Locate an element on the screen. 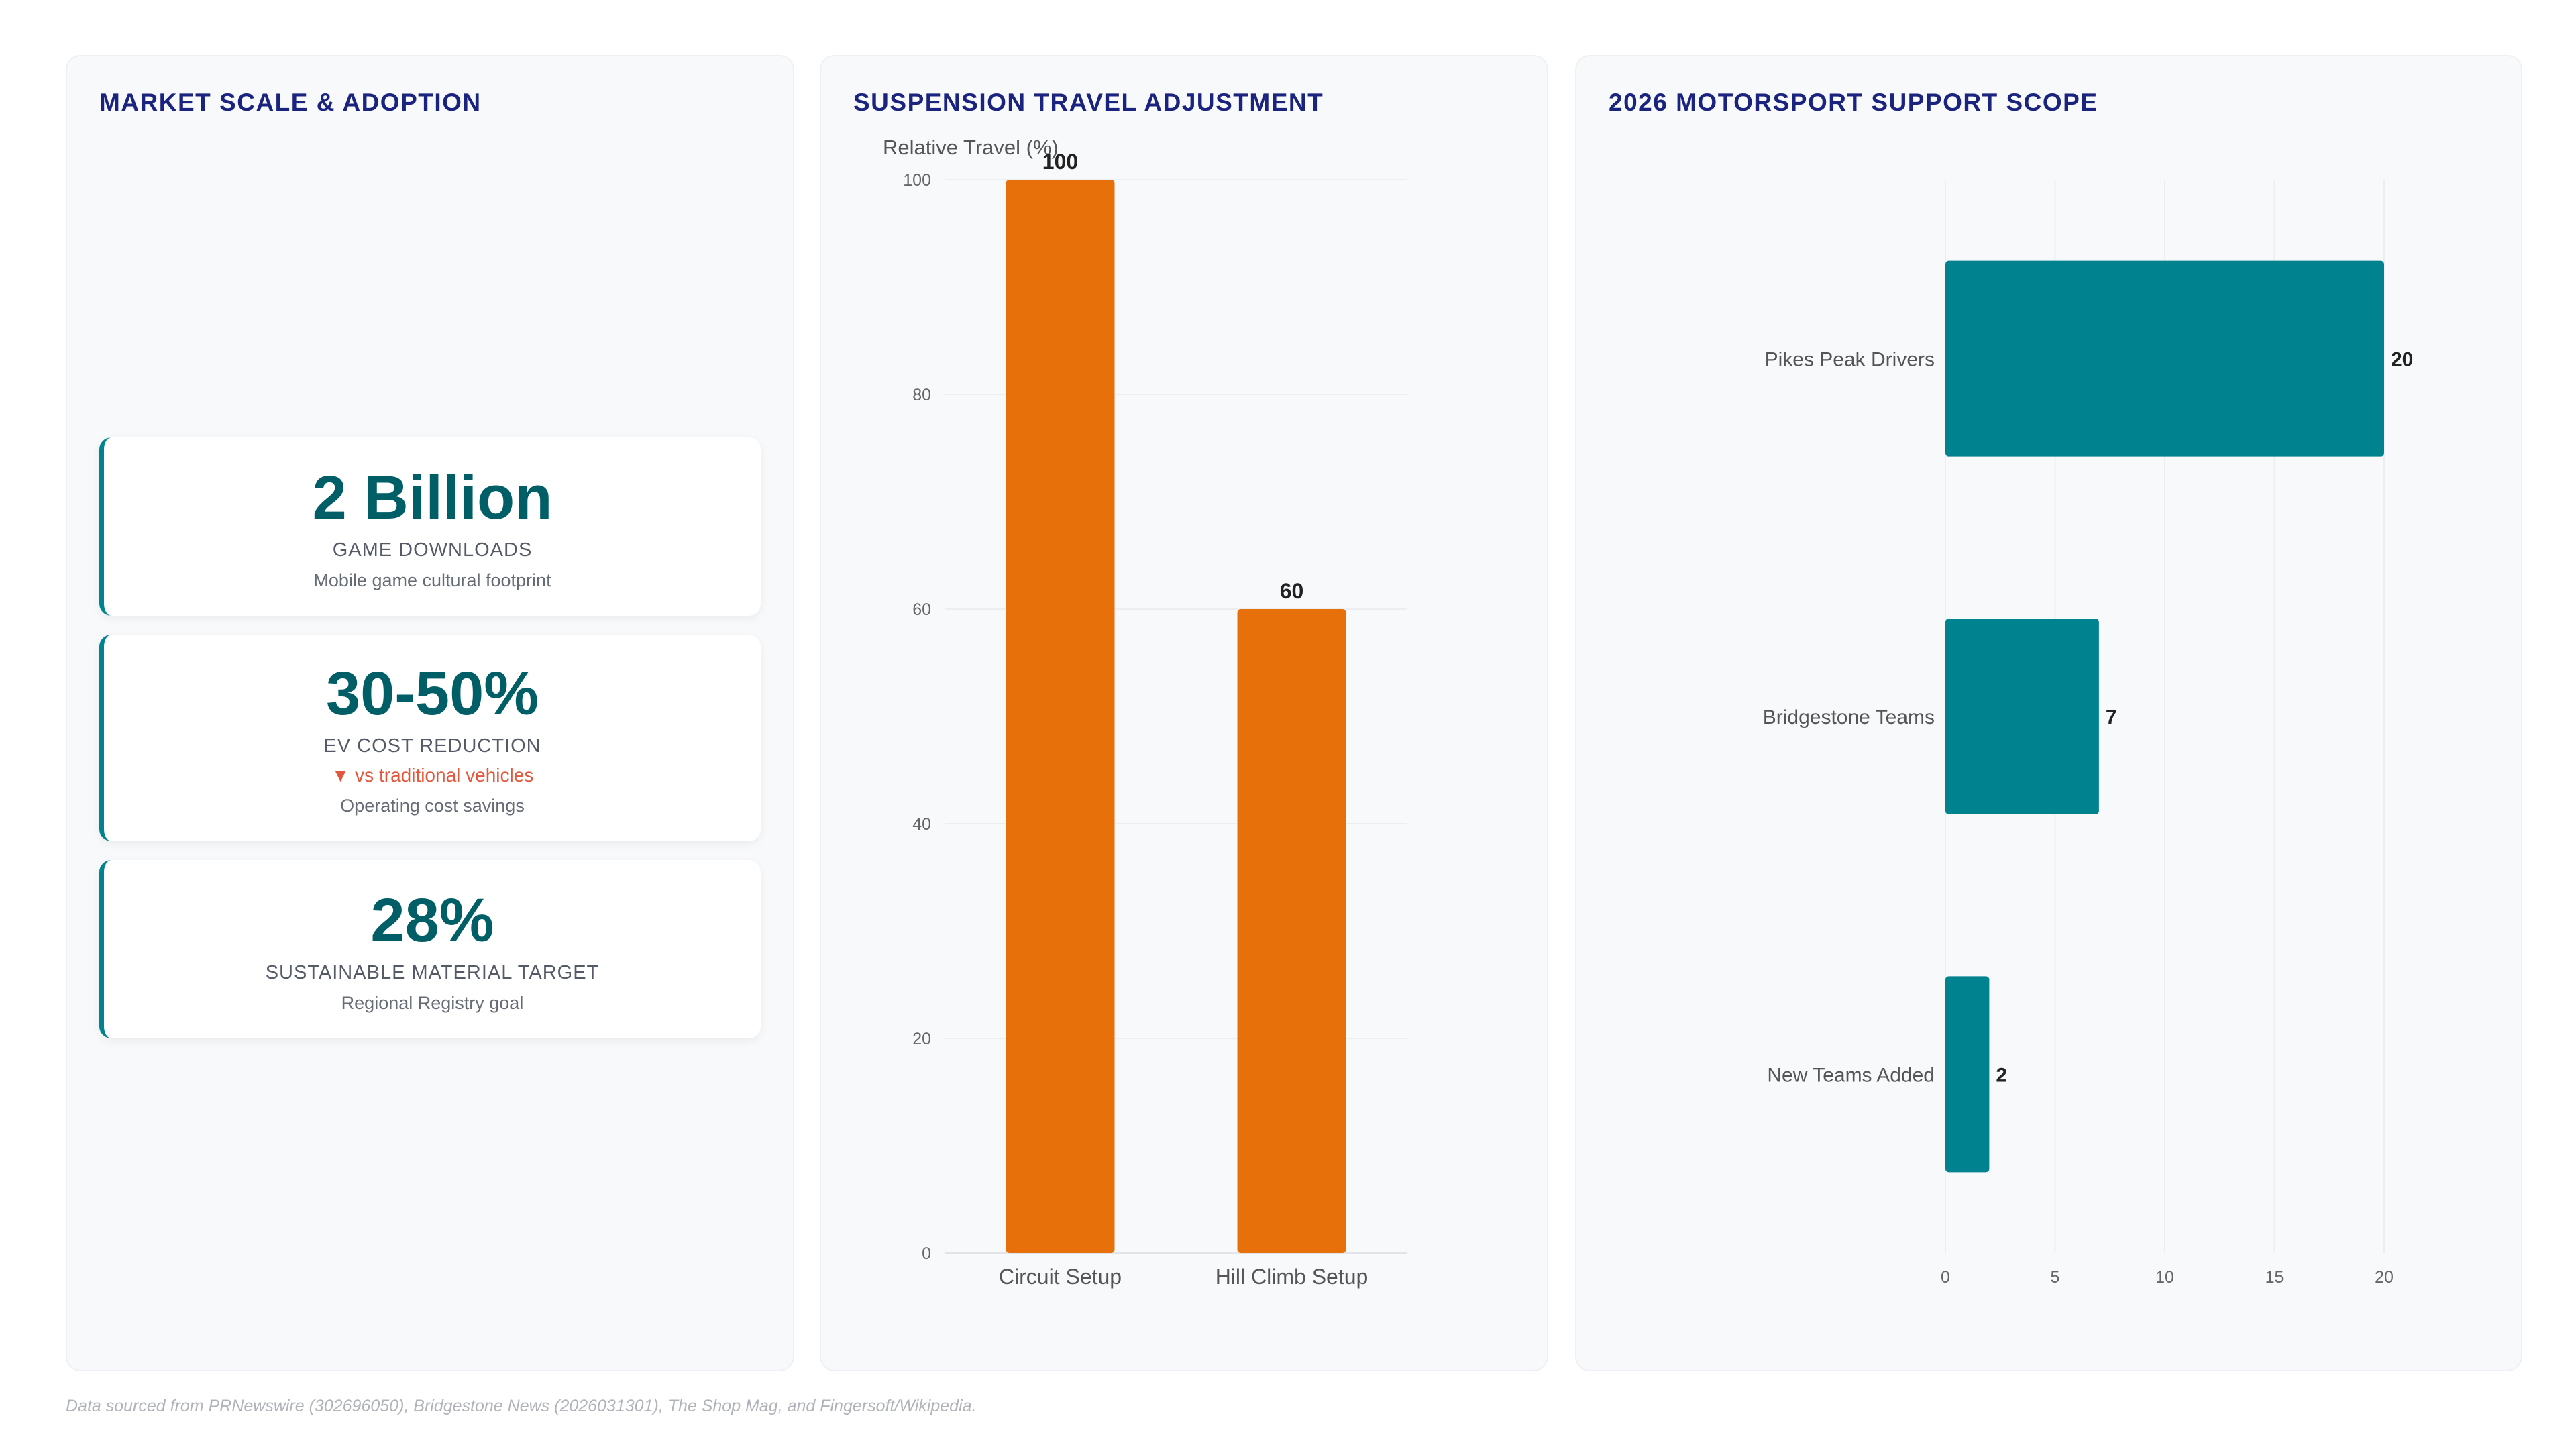  bar-value-label: 20 is located at coordinates (2402, 360).